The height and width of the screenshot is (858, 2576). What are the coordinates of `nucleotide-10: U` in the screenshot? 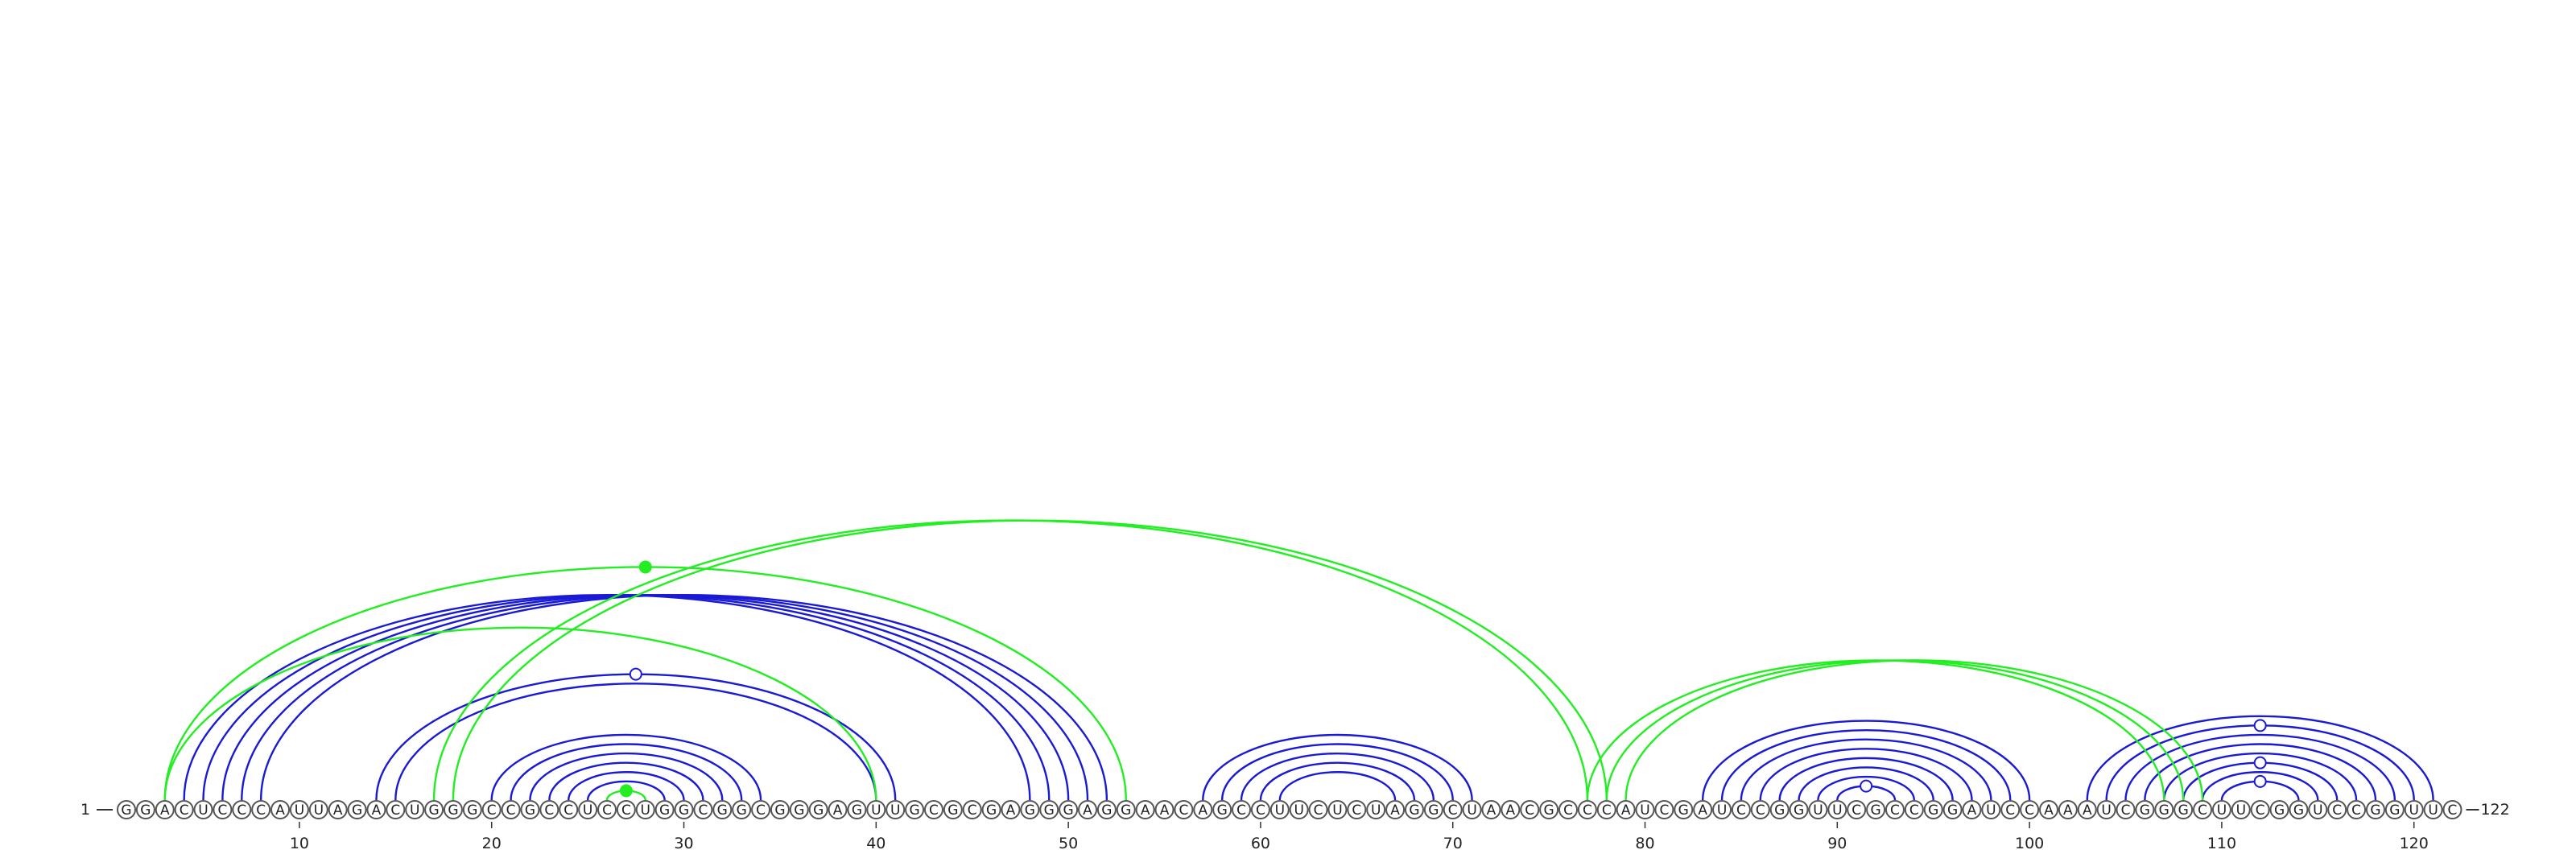 It's located at (299, 809).